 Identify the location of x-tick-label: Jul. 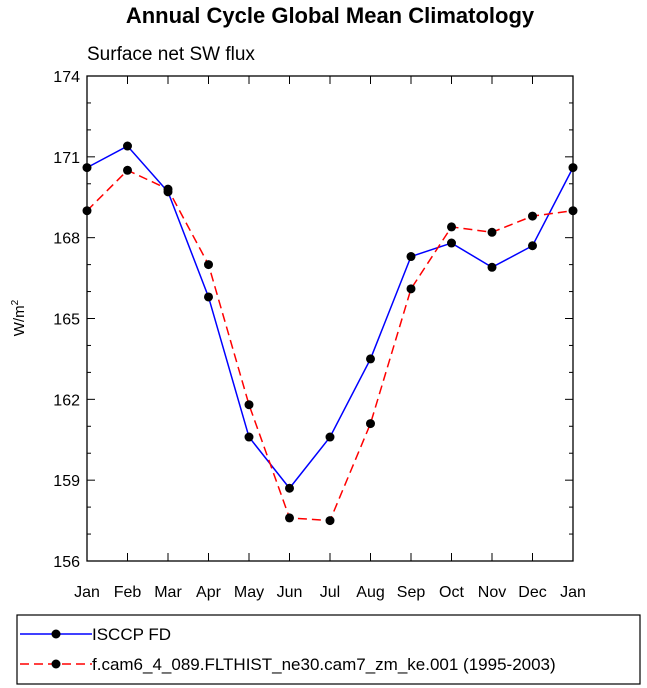
(330, 592).